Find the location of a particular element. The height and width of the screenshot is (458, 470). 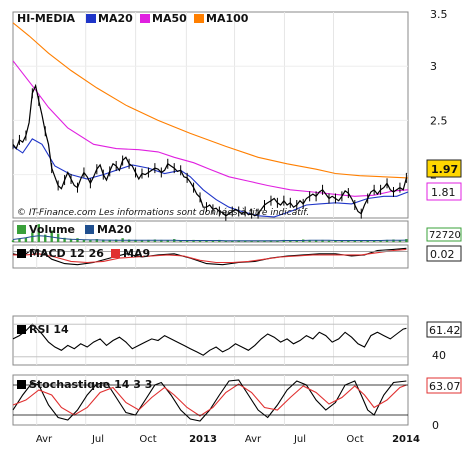

legend-swatch-ma100 is located at coordinates (199, 18).